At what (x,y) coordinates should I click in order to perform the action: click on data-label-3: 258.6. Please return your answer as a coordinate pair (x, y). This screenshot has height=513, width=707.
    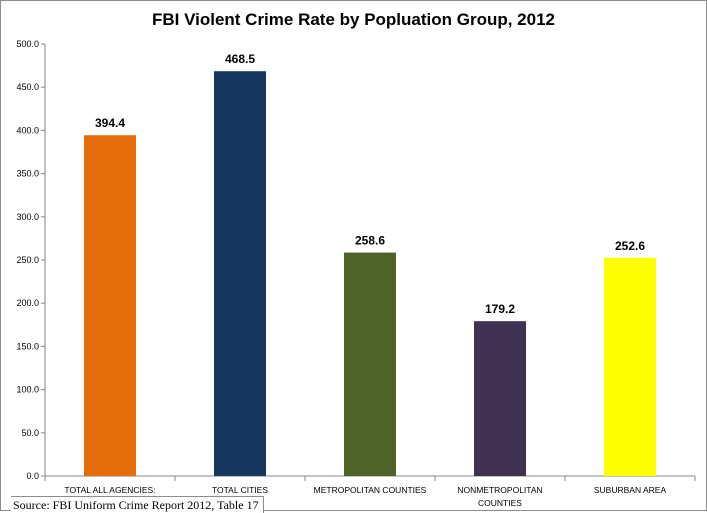
    Looking at the image, I should click on (370, 241).